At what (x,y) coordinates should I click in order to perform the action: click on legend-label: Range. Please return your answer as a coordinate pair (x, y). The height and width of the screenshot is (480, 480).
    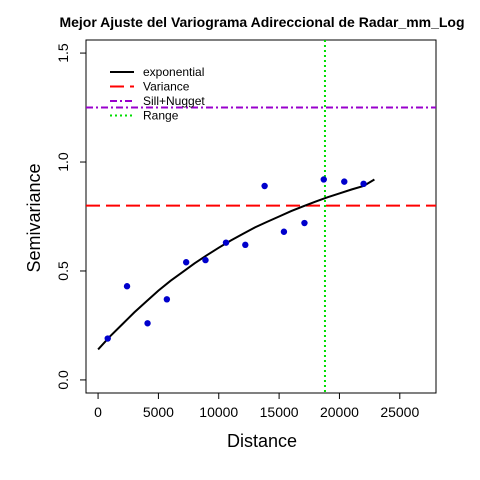
    Looking at the image, I should click on (161, 116).